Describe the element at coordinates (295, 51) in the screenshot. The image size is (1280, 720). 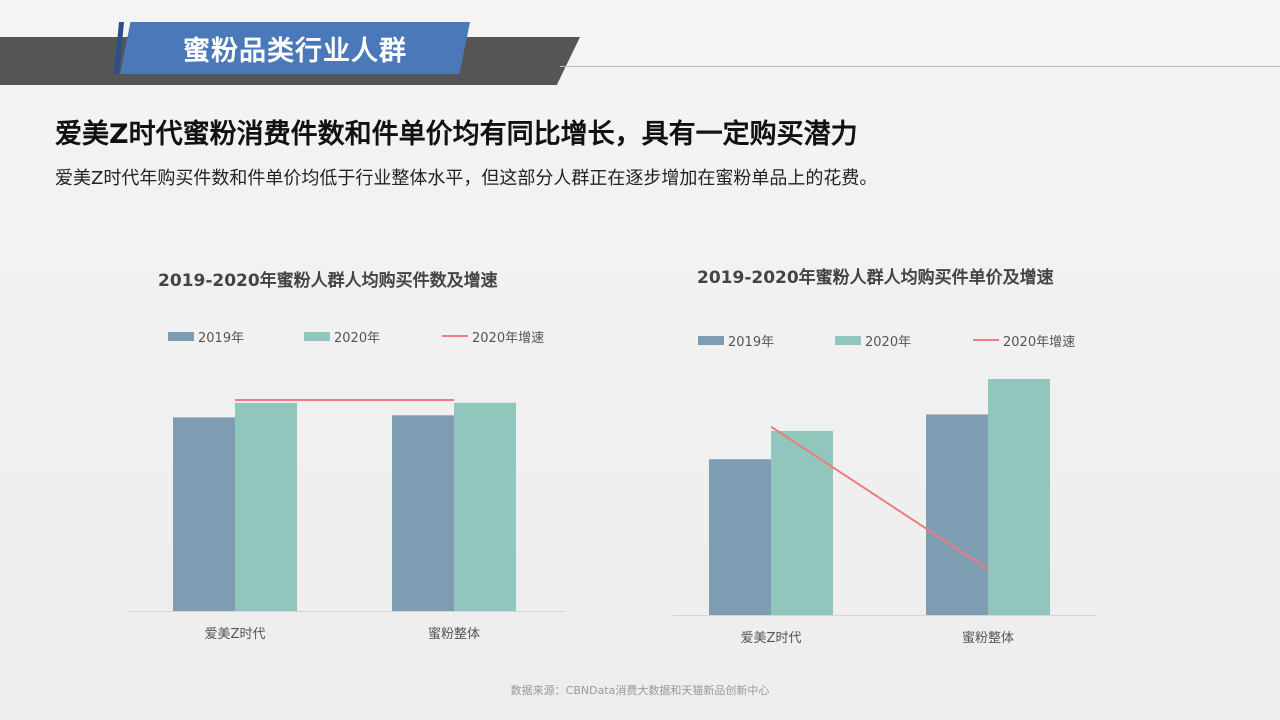
I see `section-title: 蜜粉品类行业人群` at that location.